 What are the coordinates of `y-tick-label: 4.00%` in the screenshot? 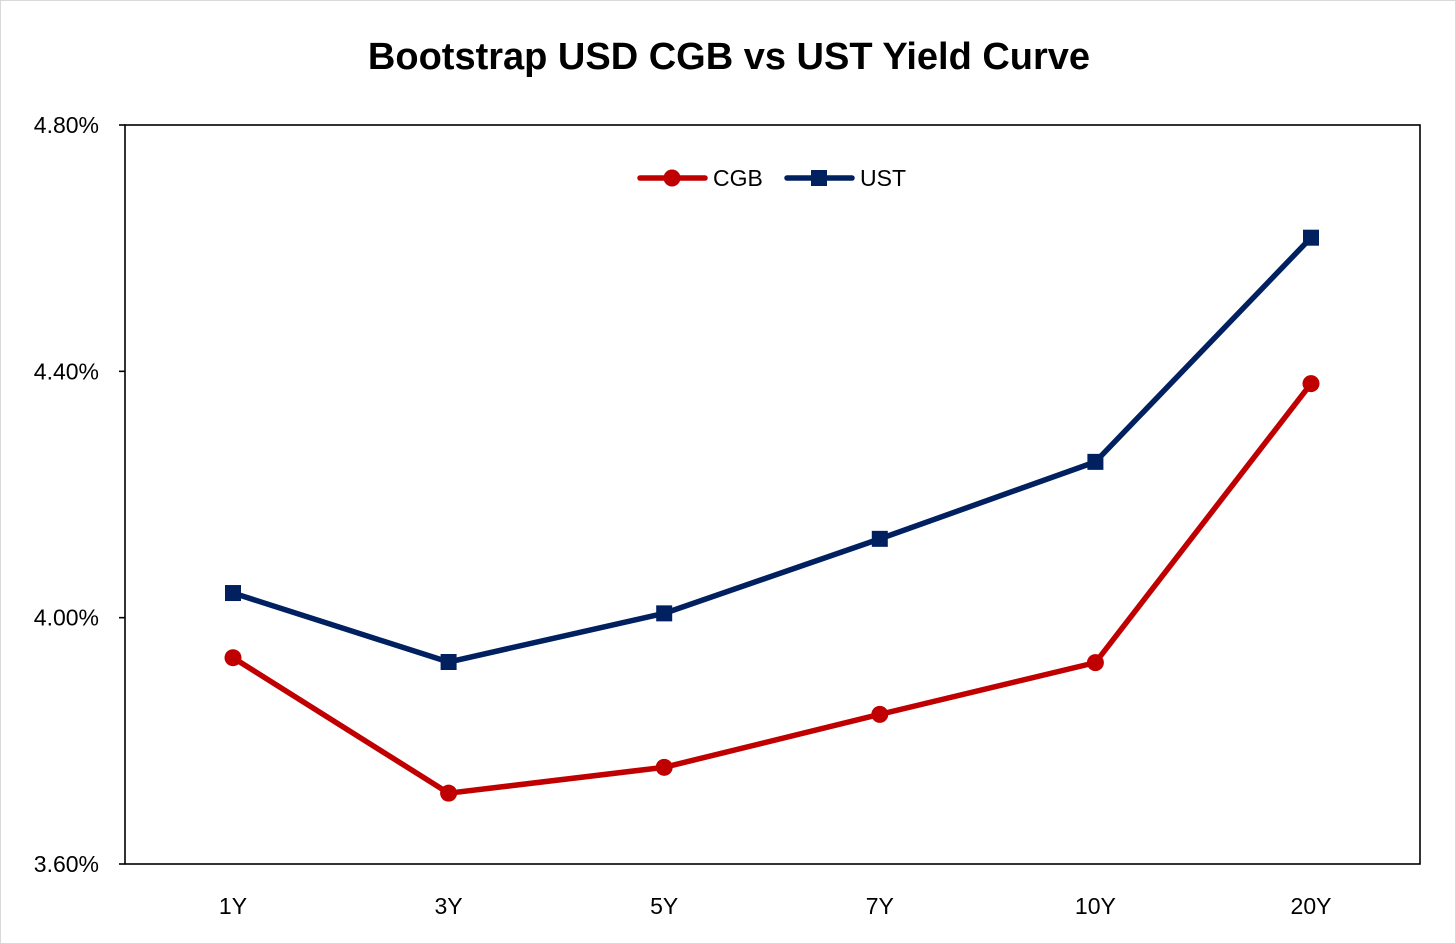 It's located at (66, 618).